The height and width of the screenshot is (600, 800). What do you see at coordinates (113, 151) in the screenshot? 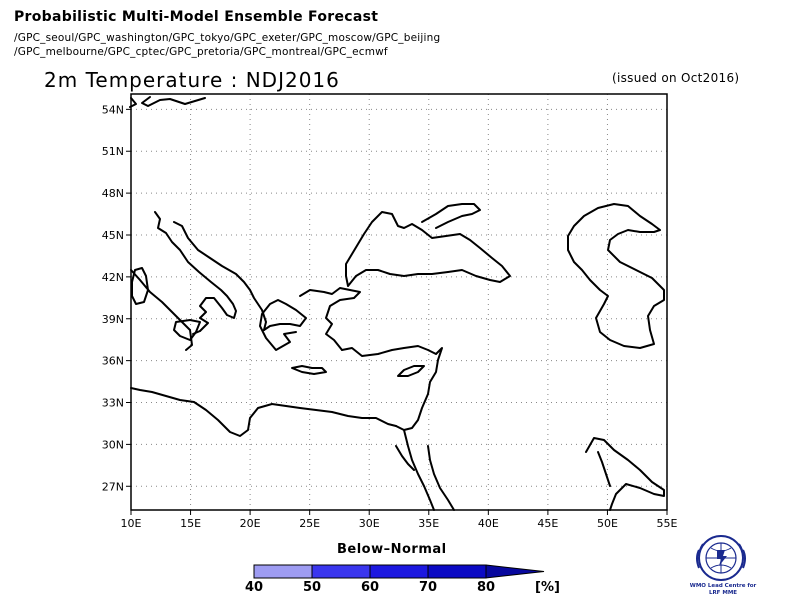
I see `lat-tick-label: 51N` at bounding box center [113, 151].